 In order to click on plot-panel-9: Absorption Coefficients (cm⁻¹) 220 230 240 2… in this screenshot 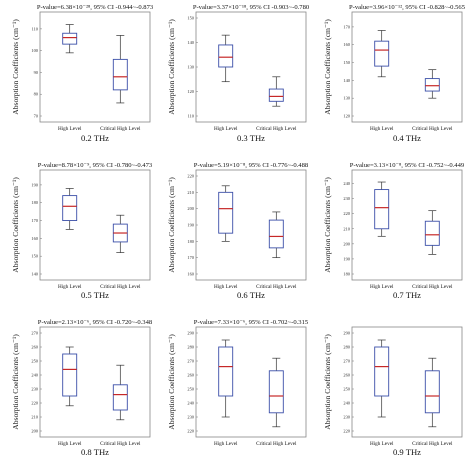, I will do `click(393, 391)`.